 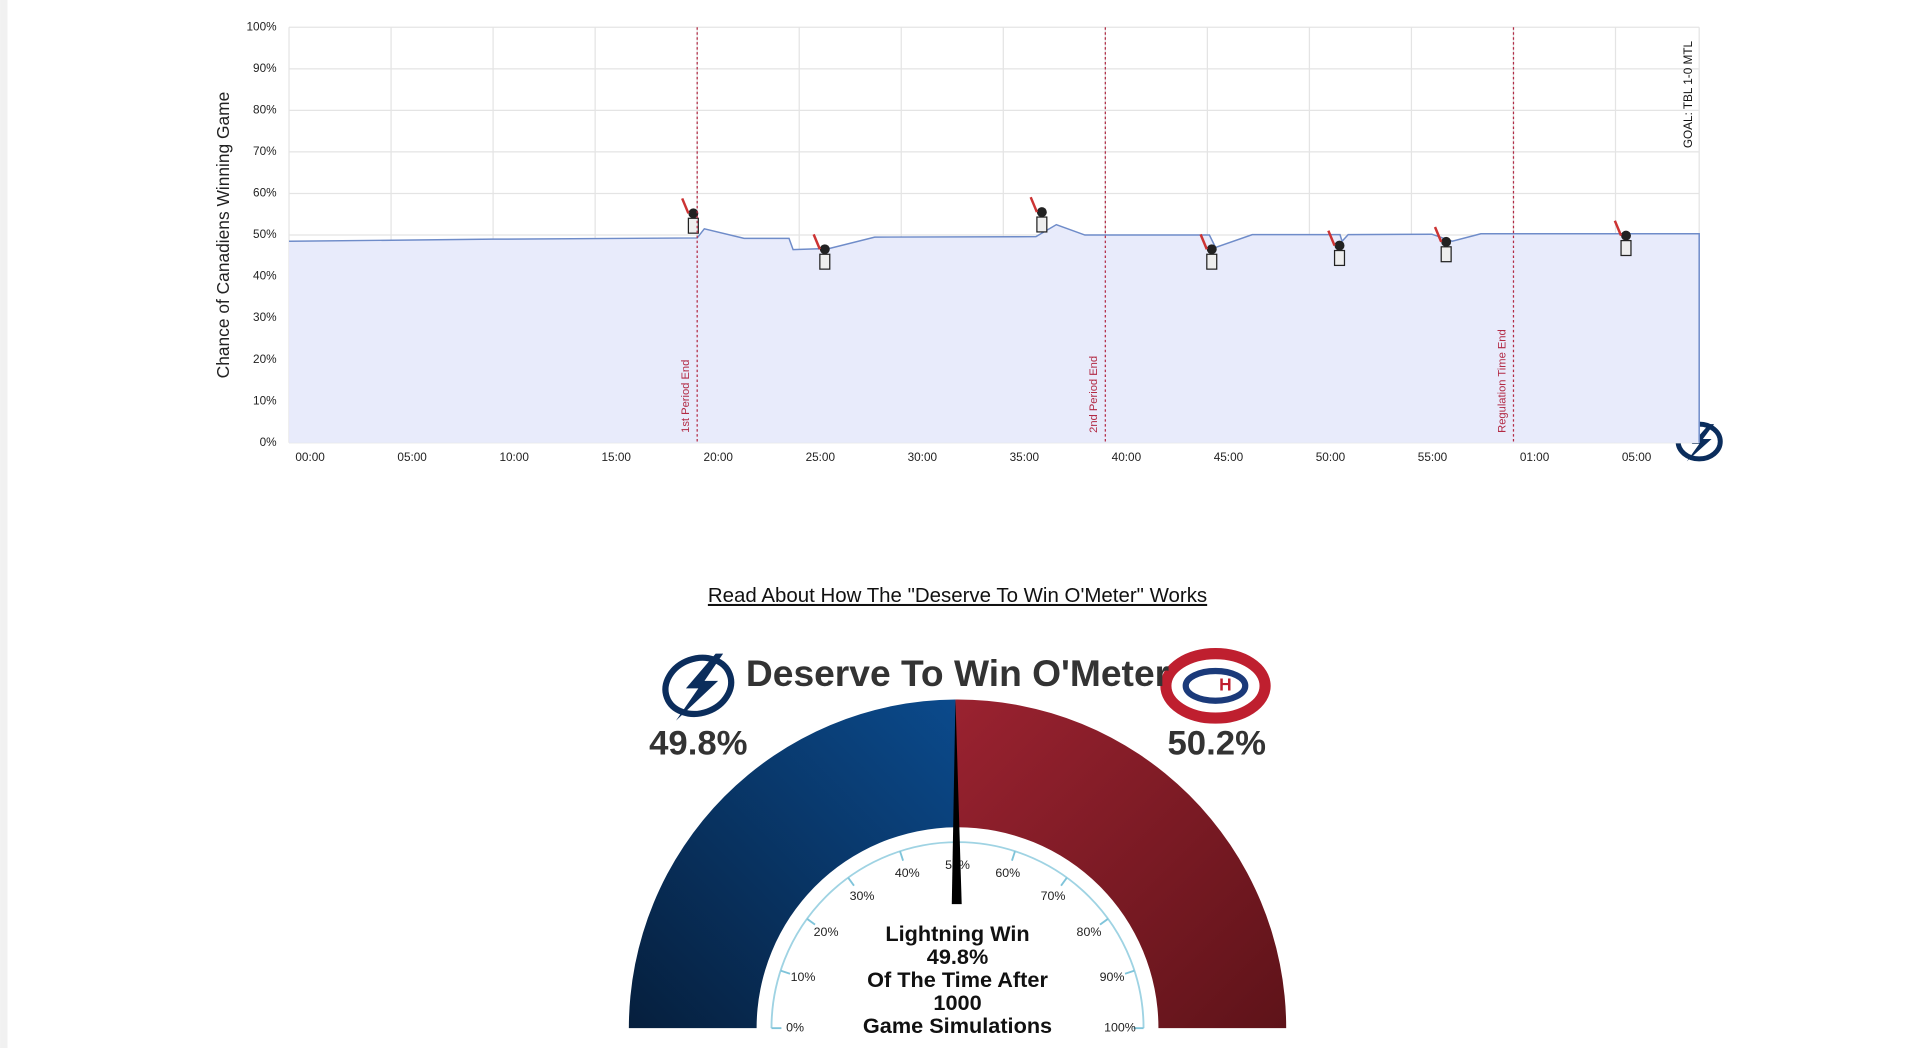 What do you see at coordinates (698, 687) in the screenshot?
I see `lightning-logo` at bounding box center [698, 687].